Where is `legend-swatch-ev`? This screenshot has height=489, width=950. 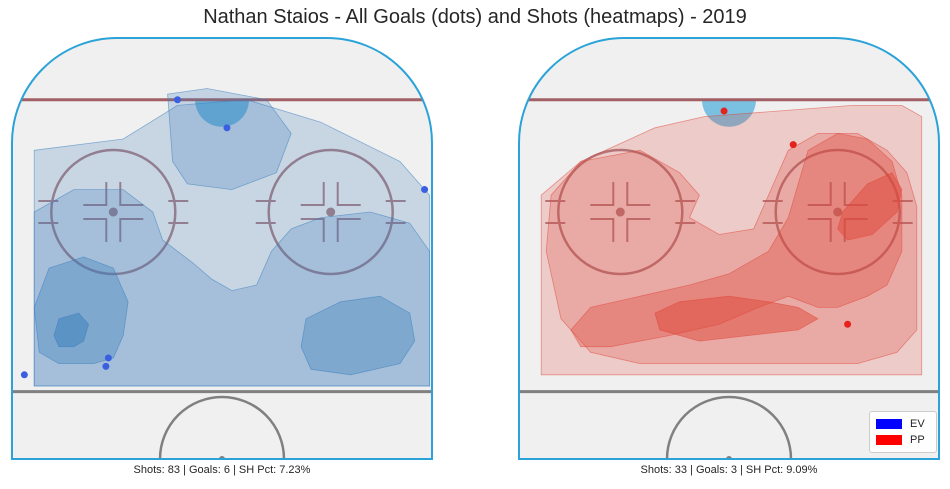
legend-swatch-ev is located at coordinates (889, 424).